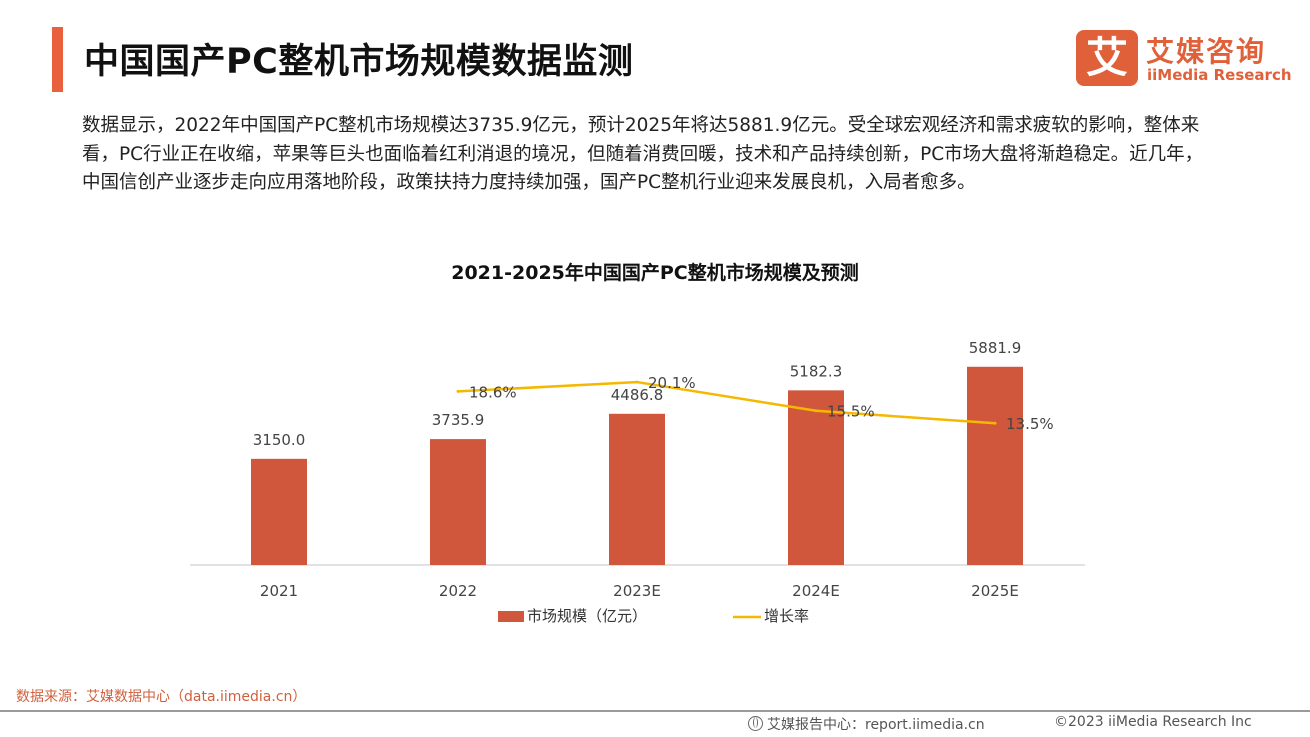  Describe the element at coordinates (655, 711) in the screenshot. I see `footer-divider` at that location.